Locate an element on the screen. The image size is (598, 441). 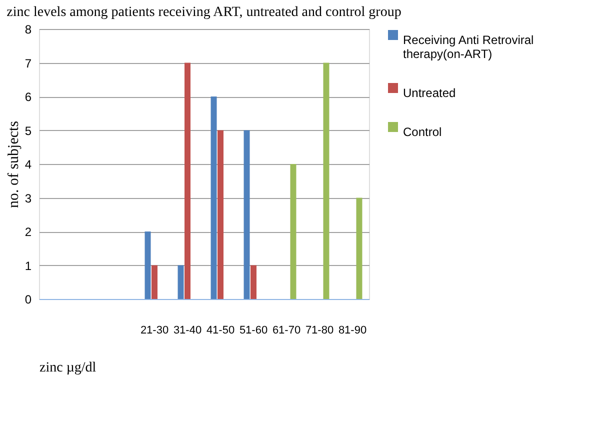
y-tick-label: 2 is located at coordinates (28, 232).